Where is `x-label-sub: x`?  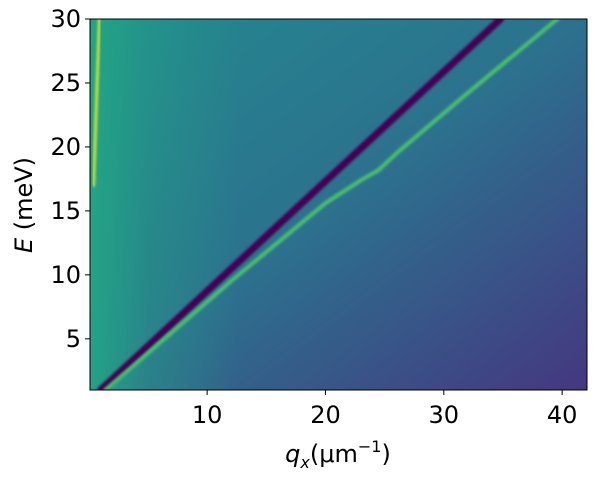 x-label-sub: x is located at coordinates (304, 462).